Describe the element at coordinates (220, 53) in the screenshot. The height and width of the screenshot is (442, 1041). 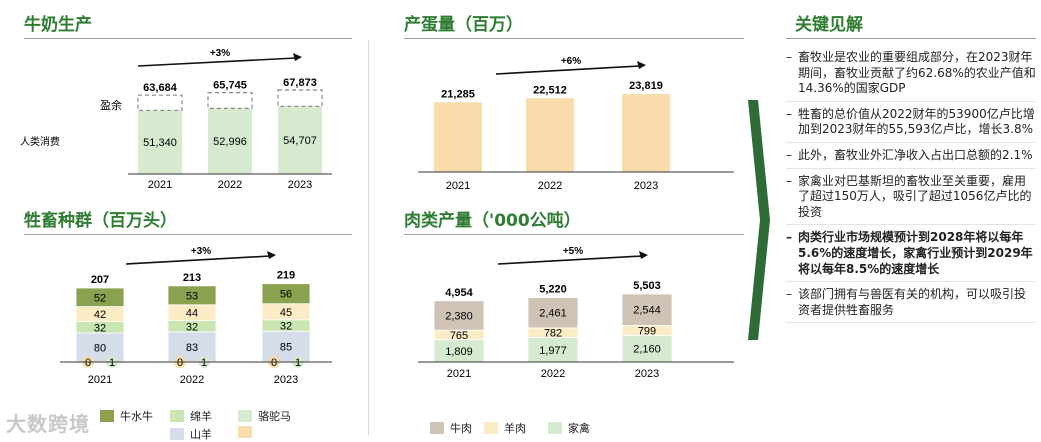
I see `milk-growth-label: +3%` at that location.